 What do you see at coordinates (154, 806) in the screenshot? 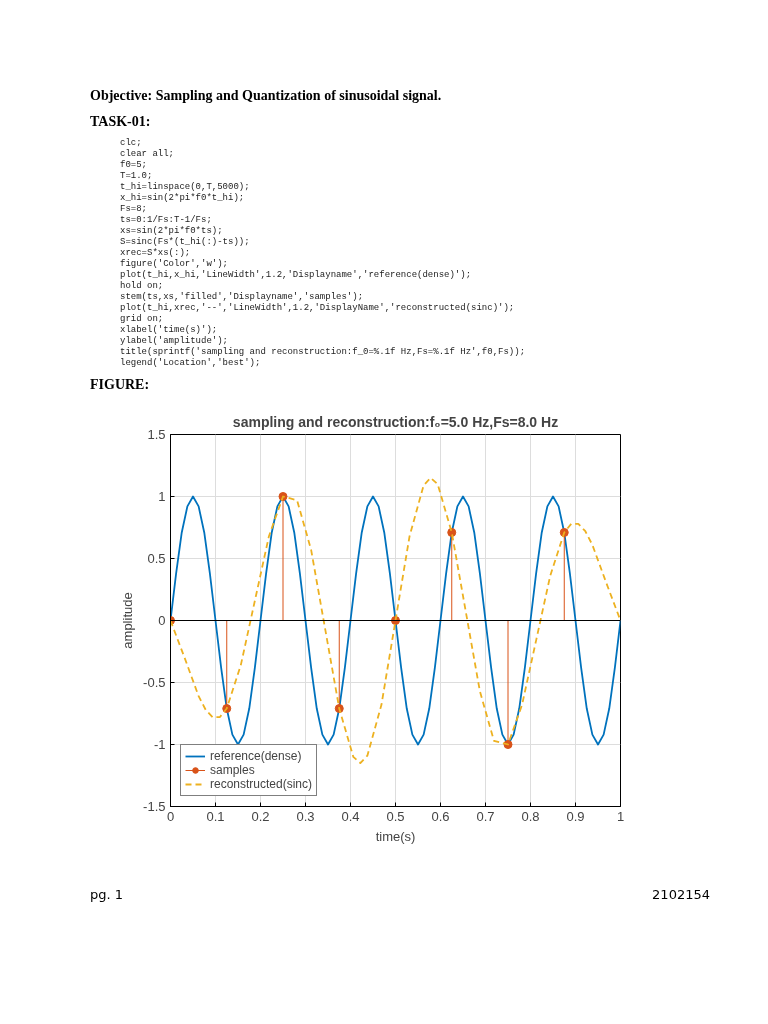
I see `y-tick-label: -1.5` at bounding box center [154, 806].